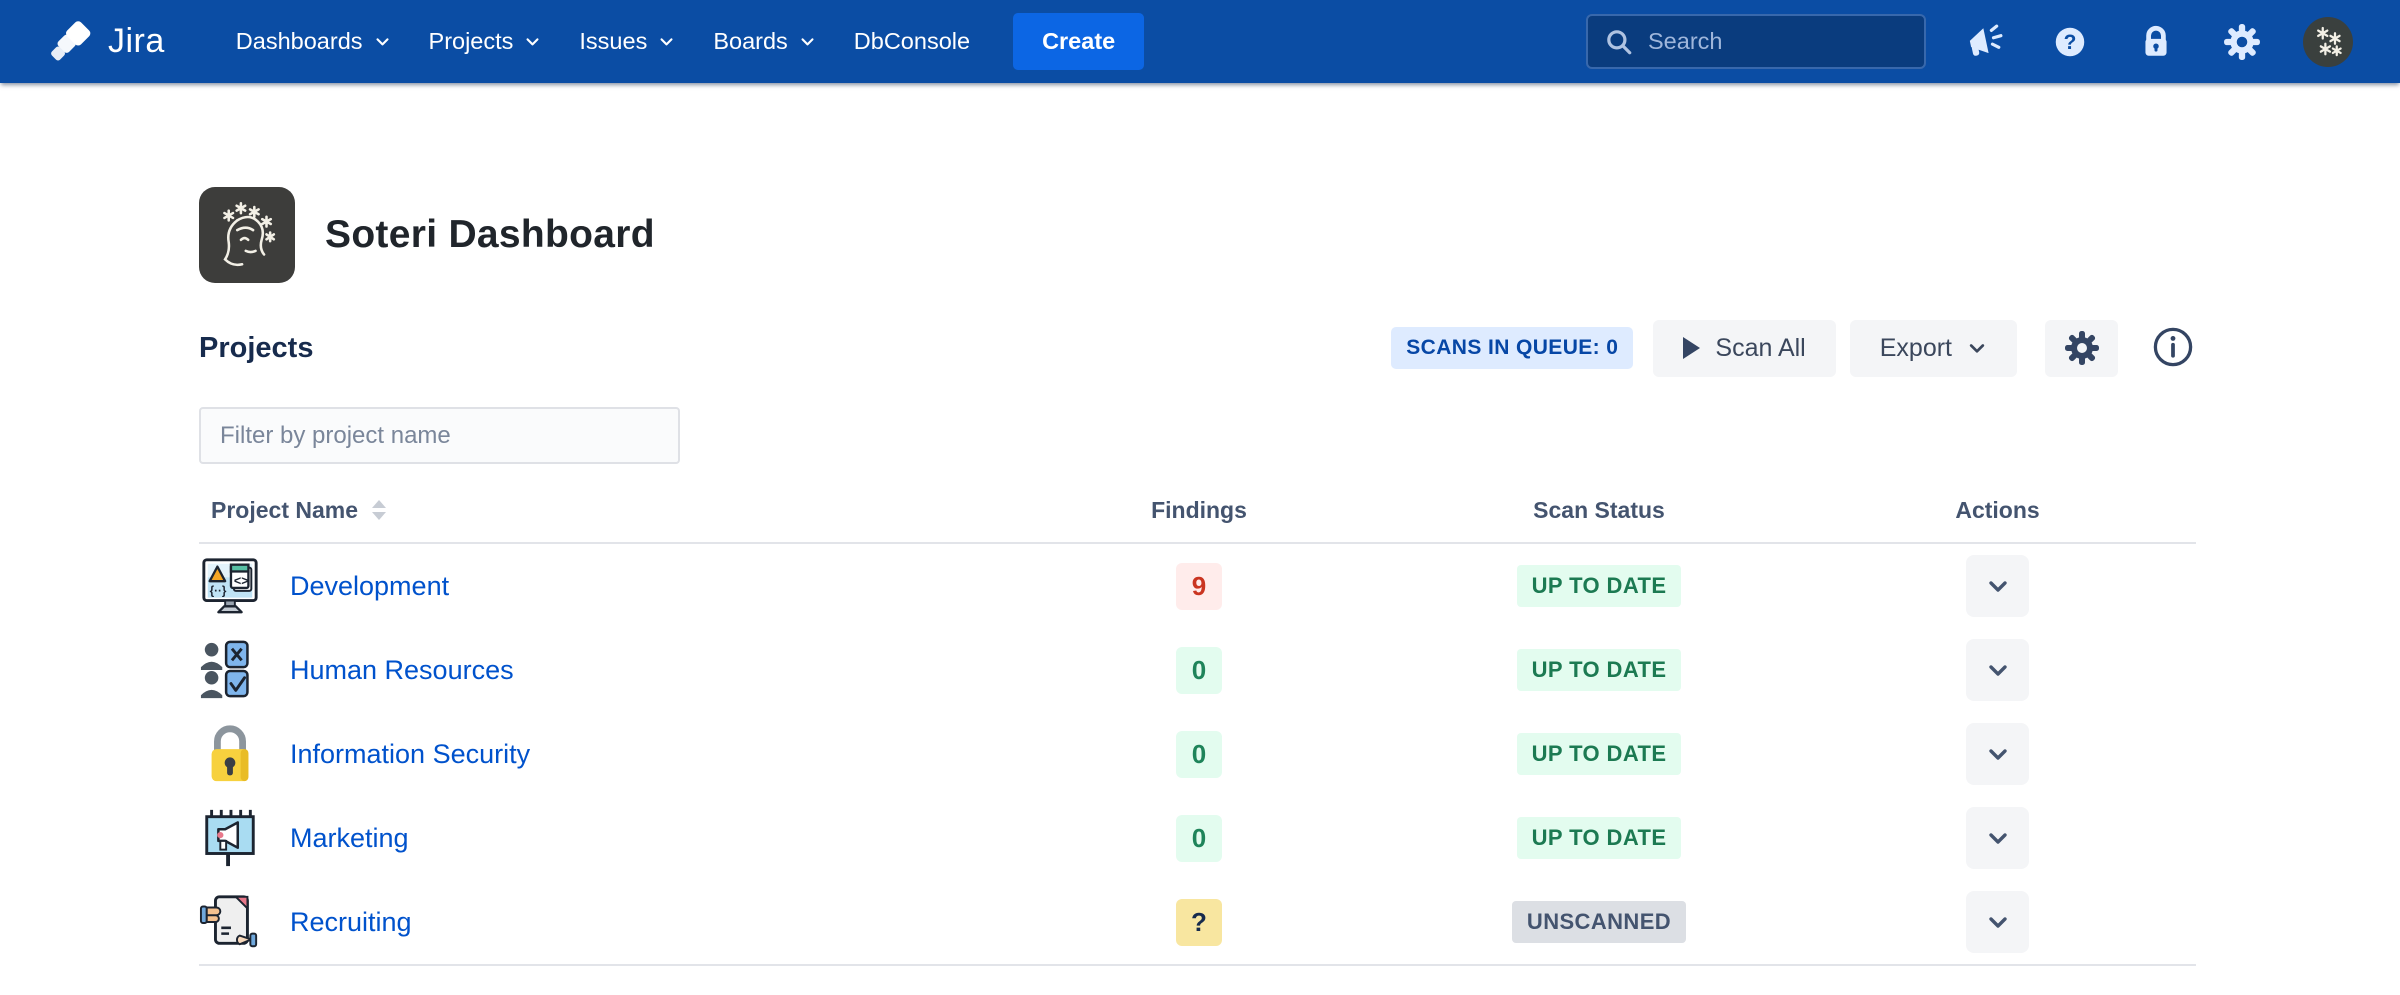  I want to click on scans-in-queue-badge: SCANS IN QUEUE: 0, so click(1512, 348).